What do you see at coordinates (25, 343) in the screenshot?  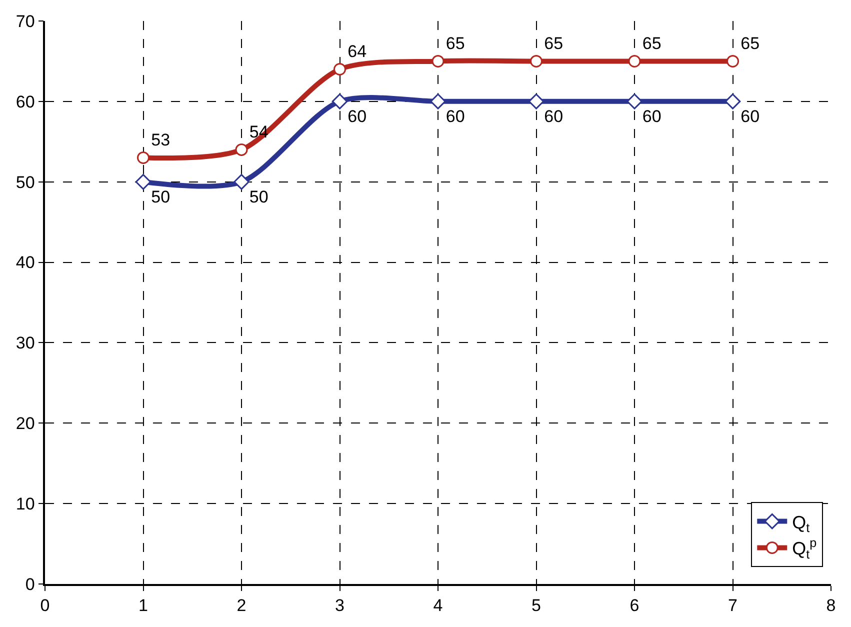 I see `y-tick-label: 30` at bounding box center [25, 343].